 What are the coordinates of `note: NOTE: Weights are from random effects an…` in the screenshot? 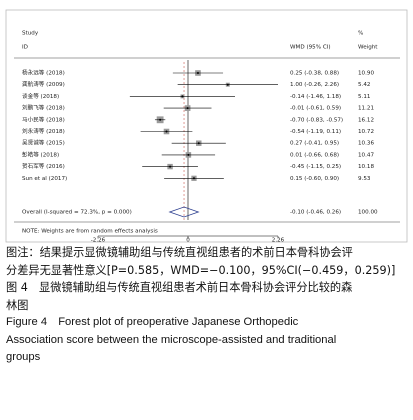 It's located at (90, 232).